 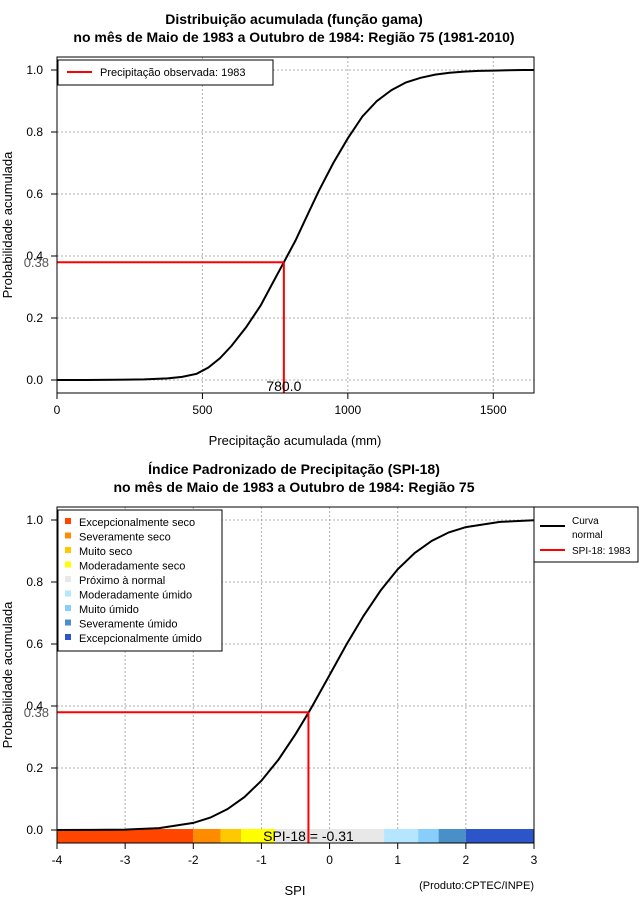 What do you see at coordinates (466, 860) in the screenshot?
I see `c2-x-tick-label: 2` at bounding box center [466, 860].